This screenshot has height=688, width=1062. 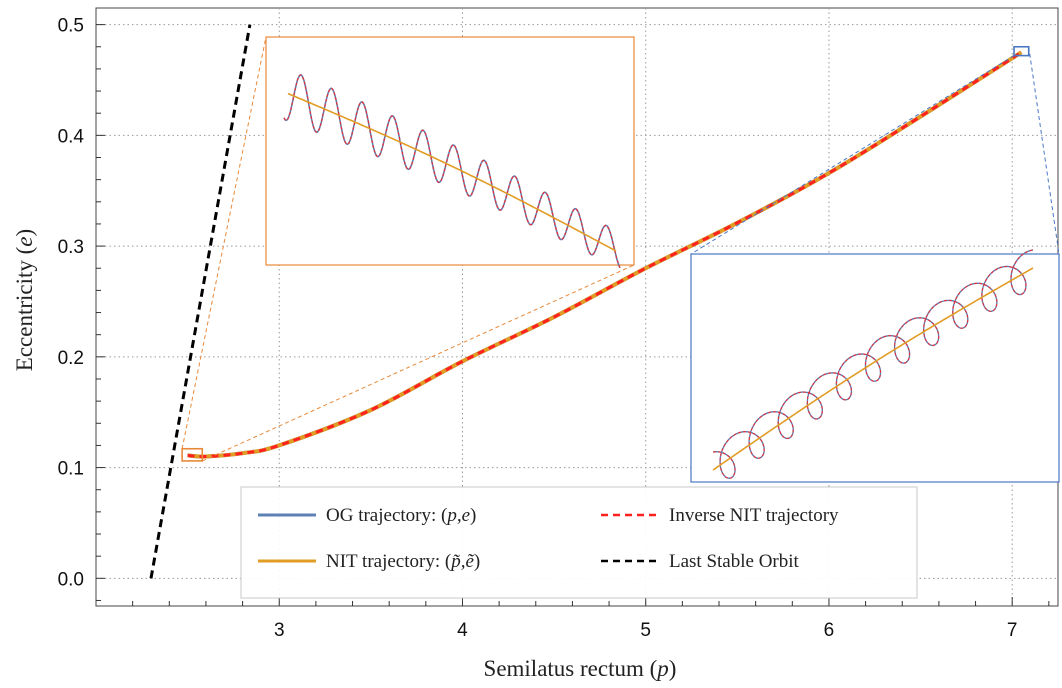 I want to click on series-last-stable-orbit, so click(x=200, y=301).